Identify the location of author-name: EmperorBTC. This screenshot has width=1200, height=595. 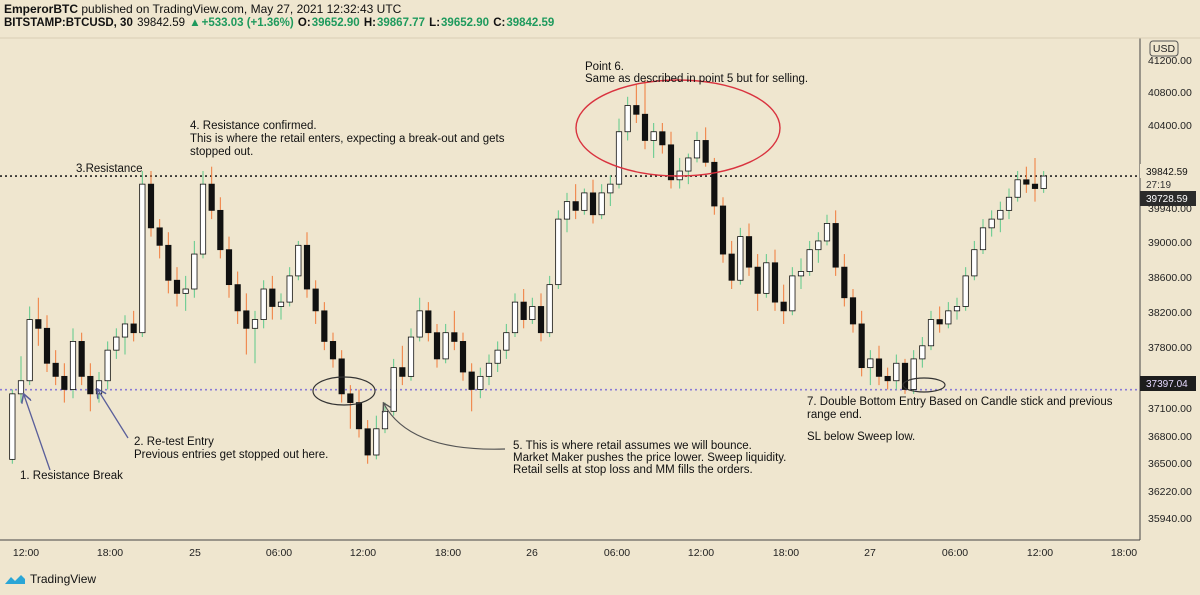
(41, 9).